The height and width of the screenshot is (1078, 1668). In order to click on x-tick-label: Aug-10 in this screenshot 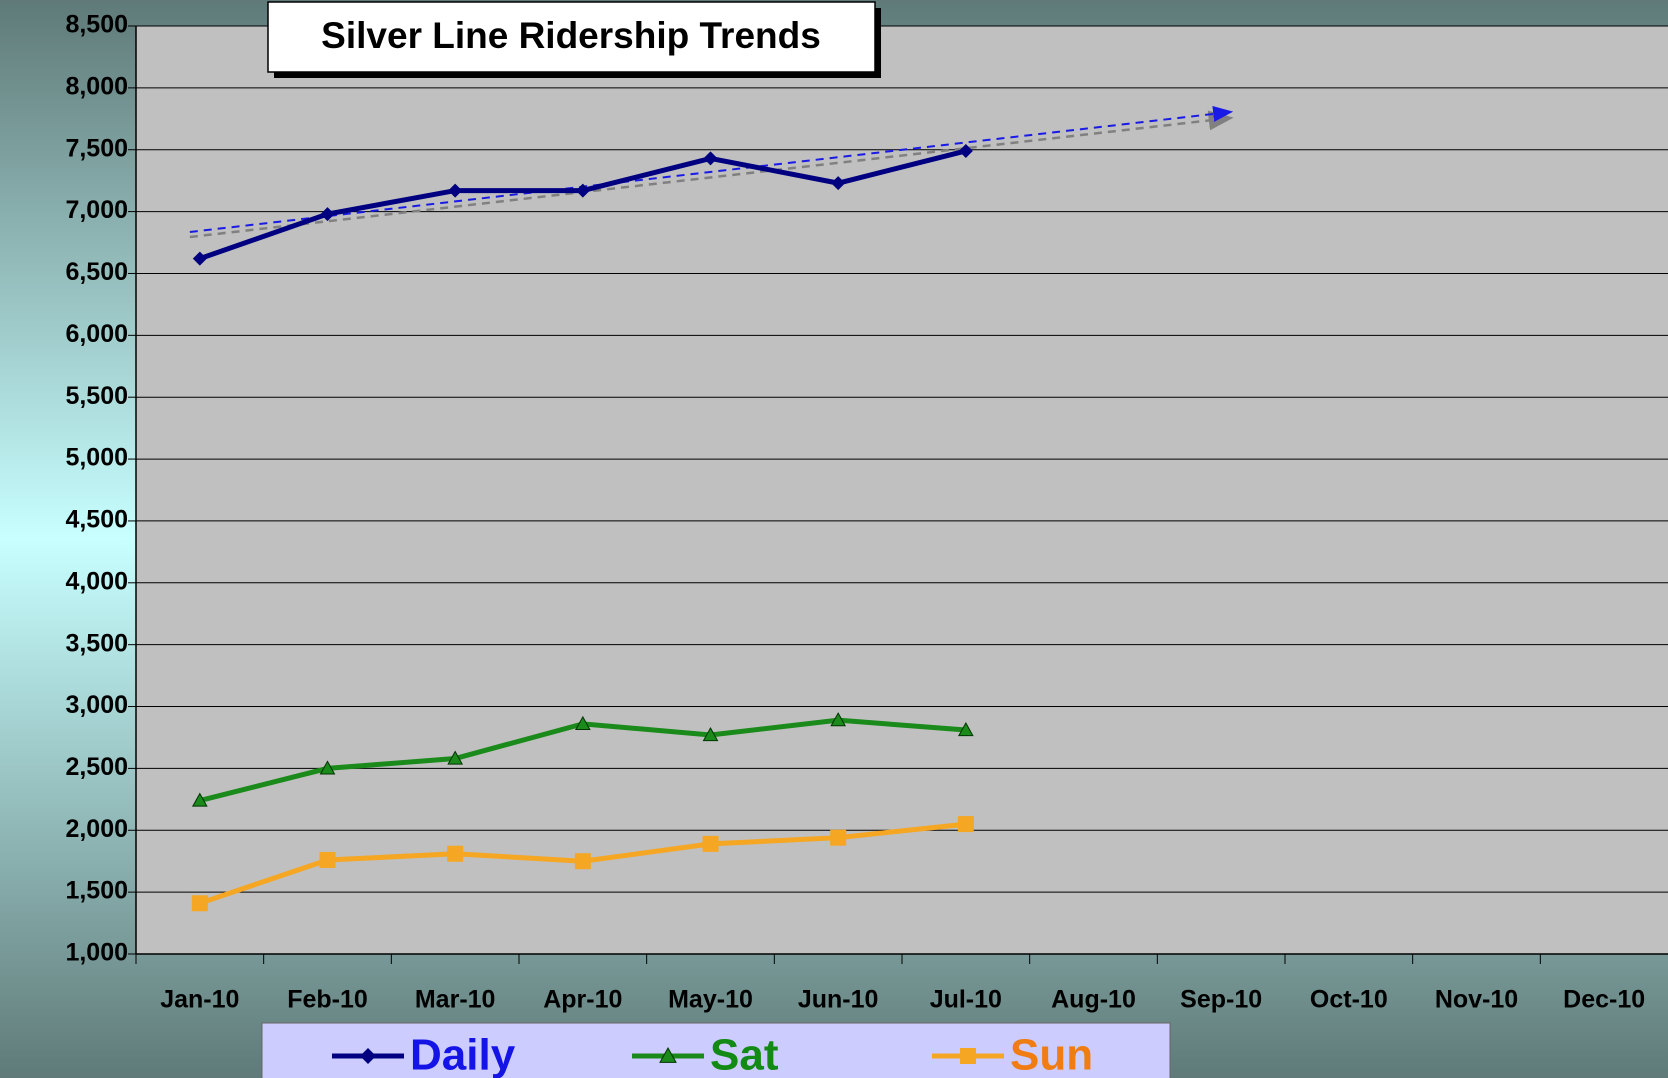, I will do `click(1093, 1000)`.